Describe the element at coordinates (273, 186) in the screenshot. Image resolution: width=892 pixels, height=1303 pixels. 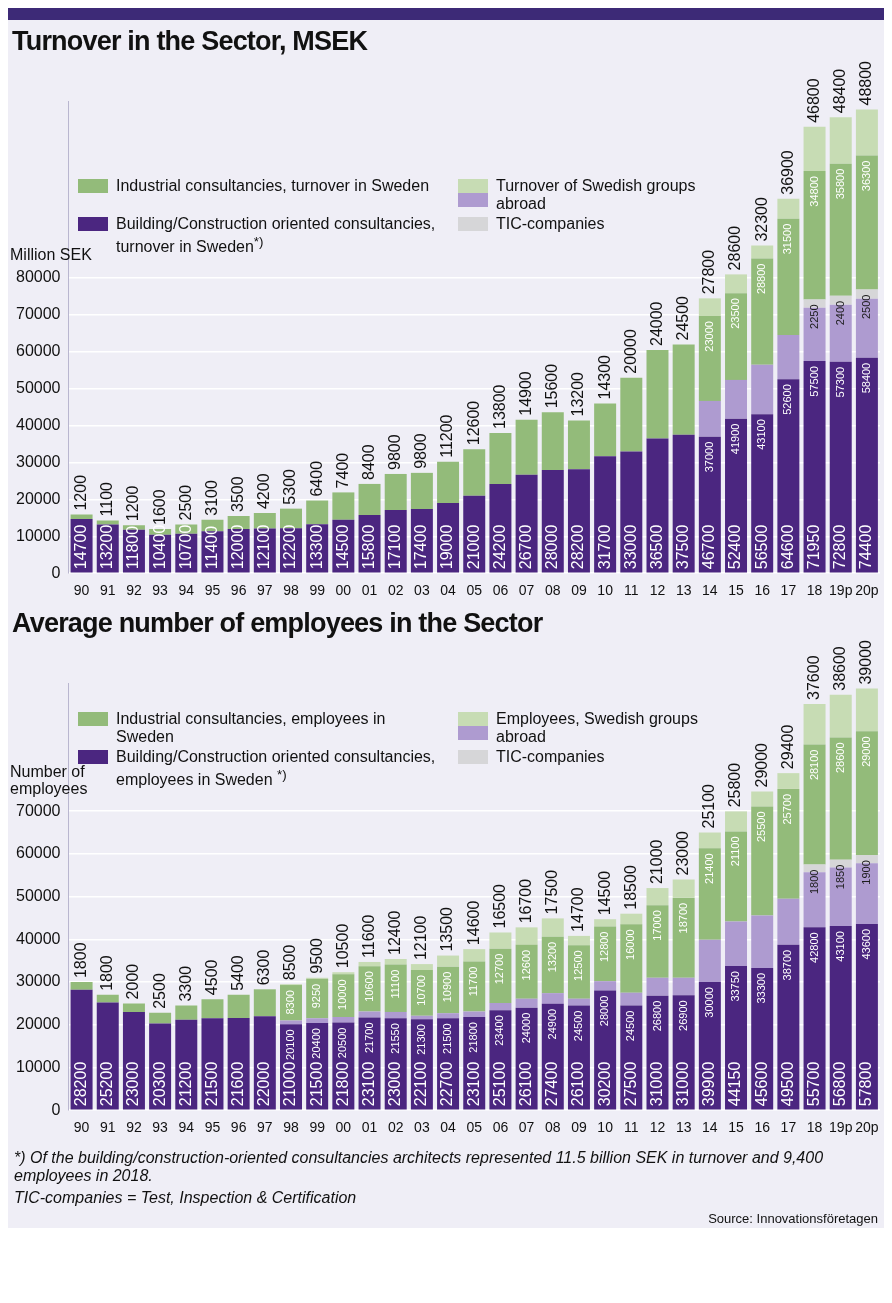
I see `legend-label: Industrial consultancies, turnover in Sweden` at that location.